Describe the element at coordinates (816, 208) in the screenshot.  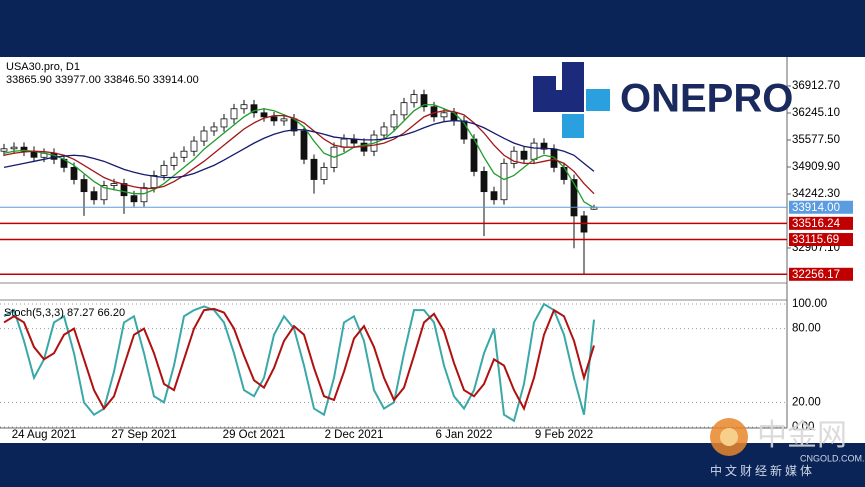
I see `level-label: 33914.00` at that location.